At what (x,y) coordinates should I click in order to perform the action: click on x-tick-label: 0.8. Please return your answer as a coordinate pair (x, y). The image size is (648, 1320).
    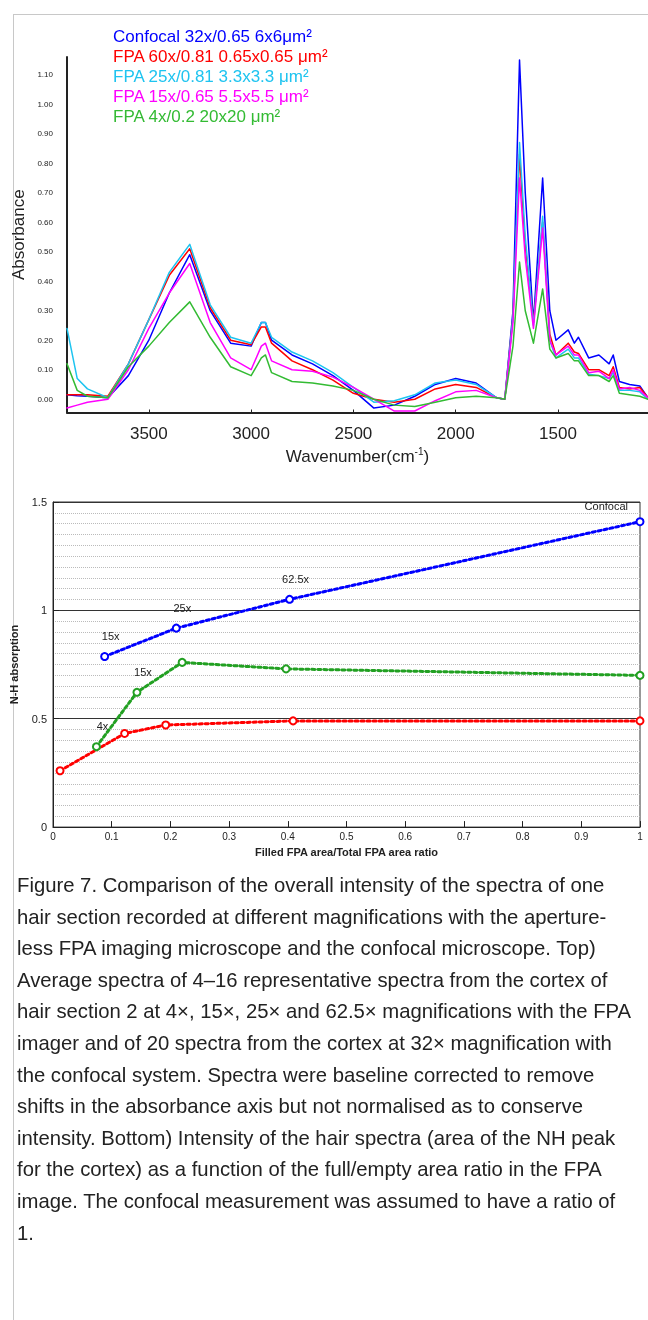
    Looking at the image, I should click on (522, 836).